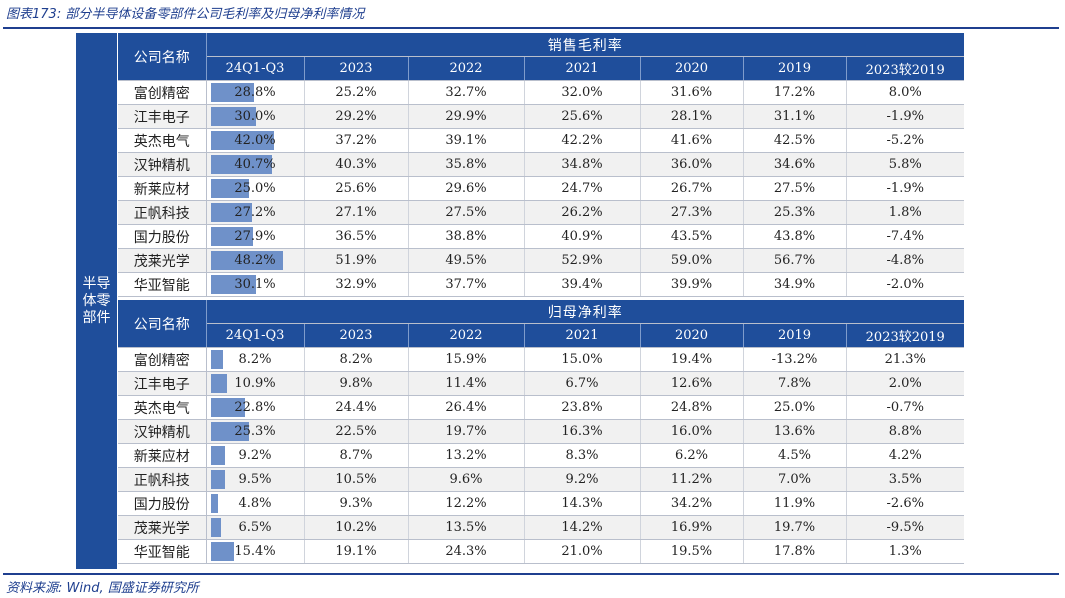  What do you see at coordinates (356, 236) in the screenshot?
I see `value-cell: 36.5%` at bounding box center [356, 236].